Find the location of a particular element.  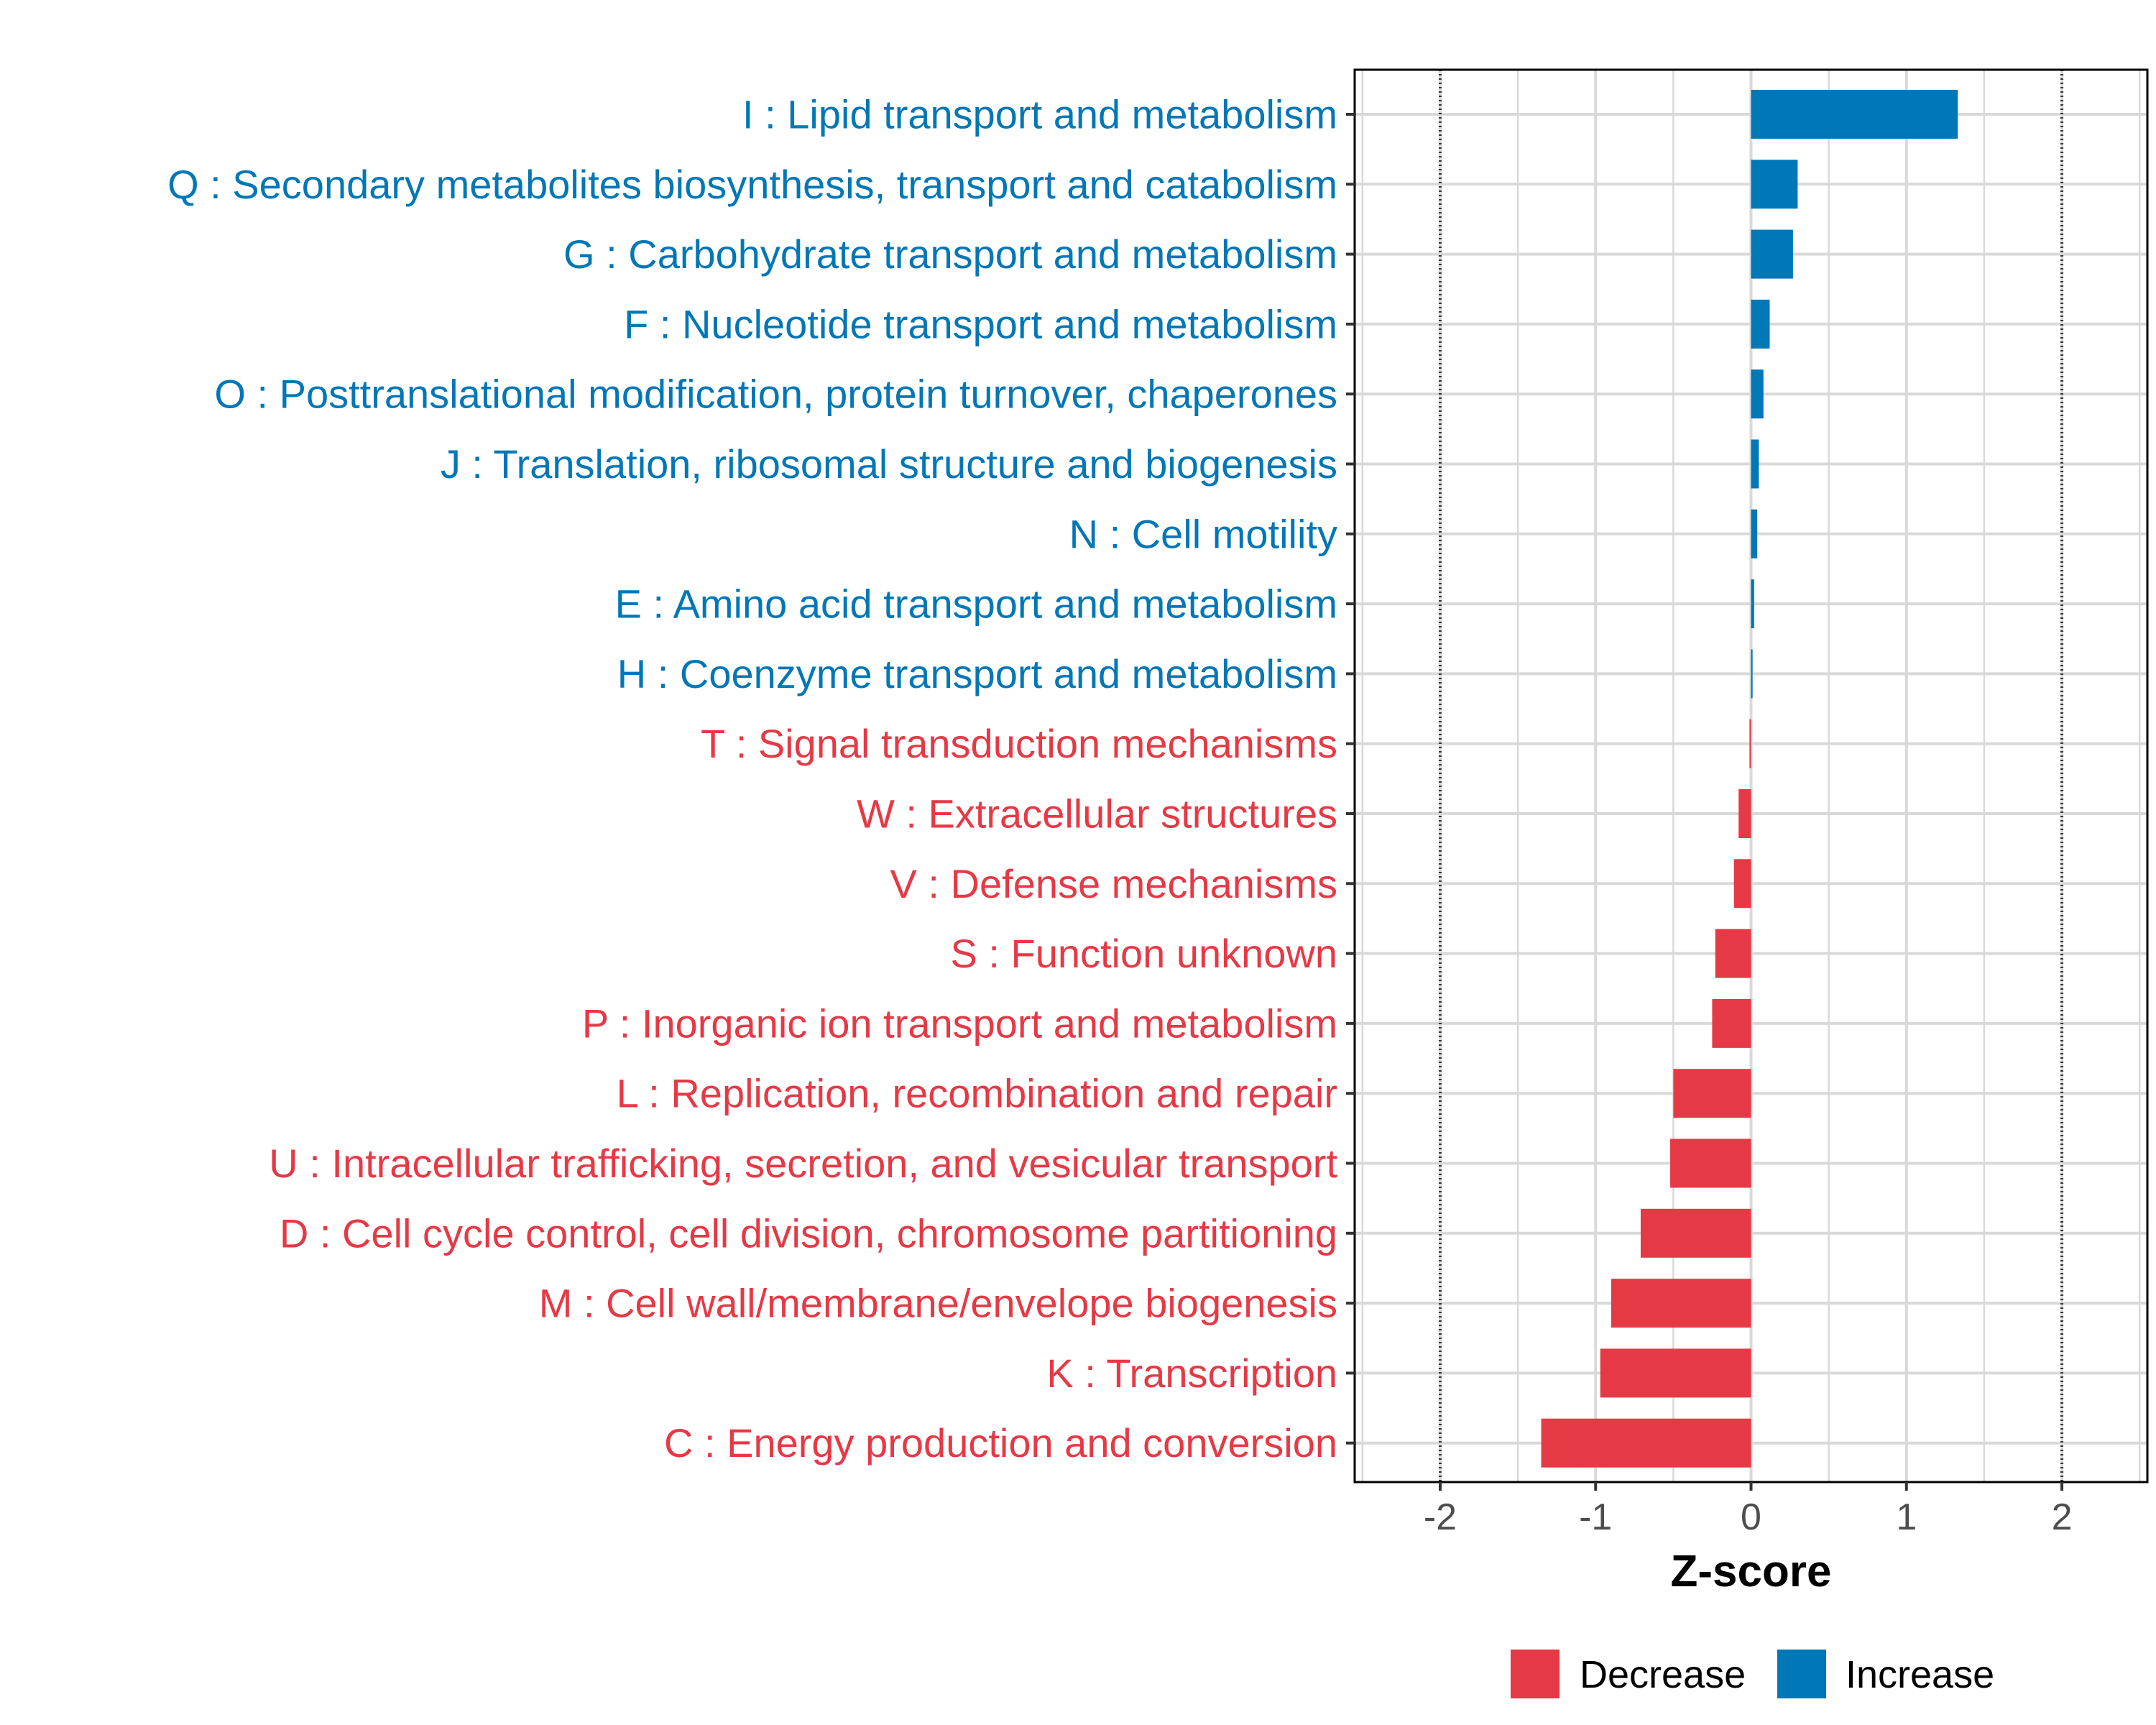

y-axis-ticks is located at coordinates (1350, 779).